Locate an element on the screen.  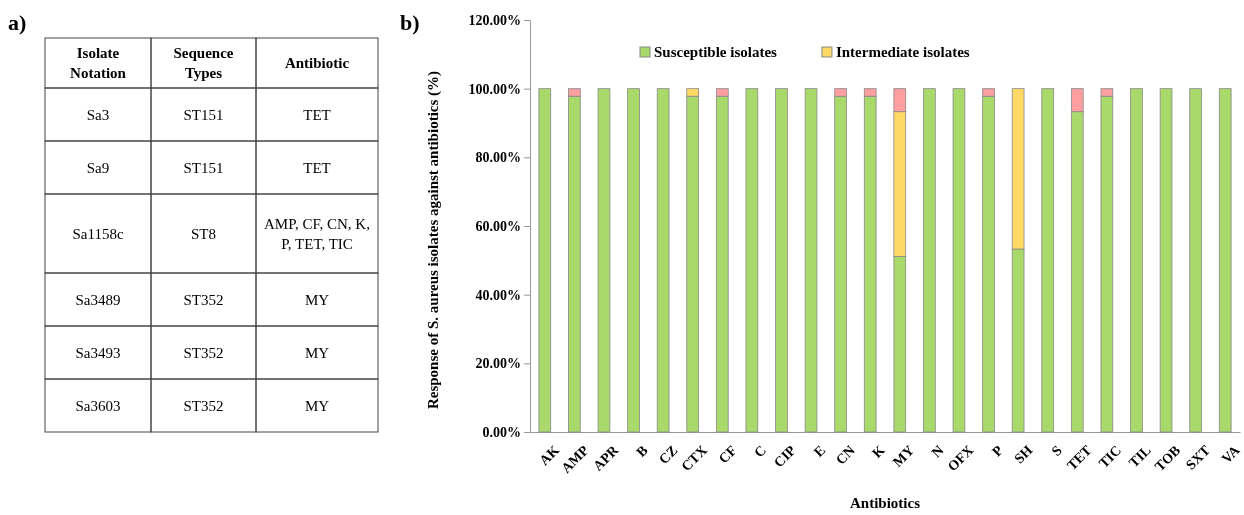
x-tick-label: S is located at coordinates (1057, 450).